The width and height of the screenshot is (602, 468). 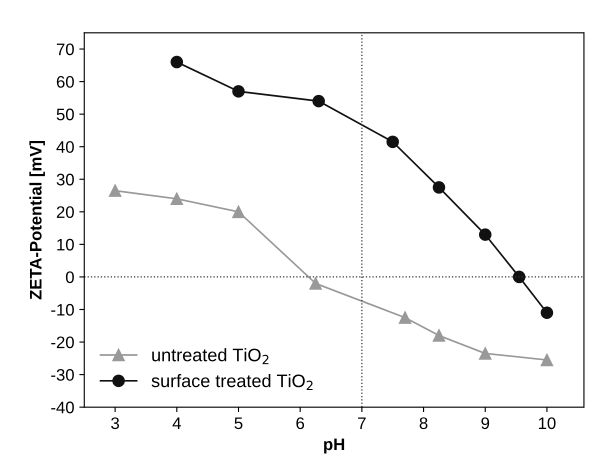 I want to click on y-tick-label: 0, so click(x=70, y=277).